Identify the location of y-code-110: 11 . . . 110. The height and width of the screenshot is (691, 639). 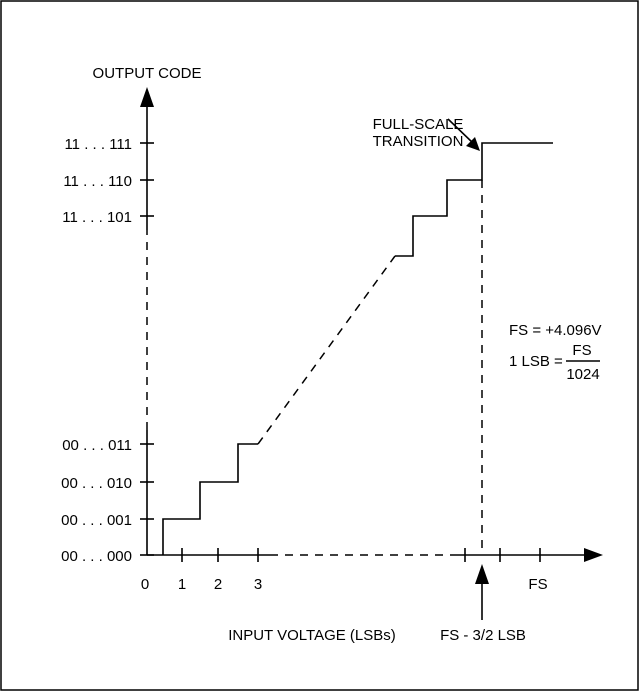
(97, 181).